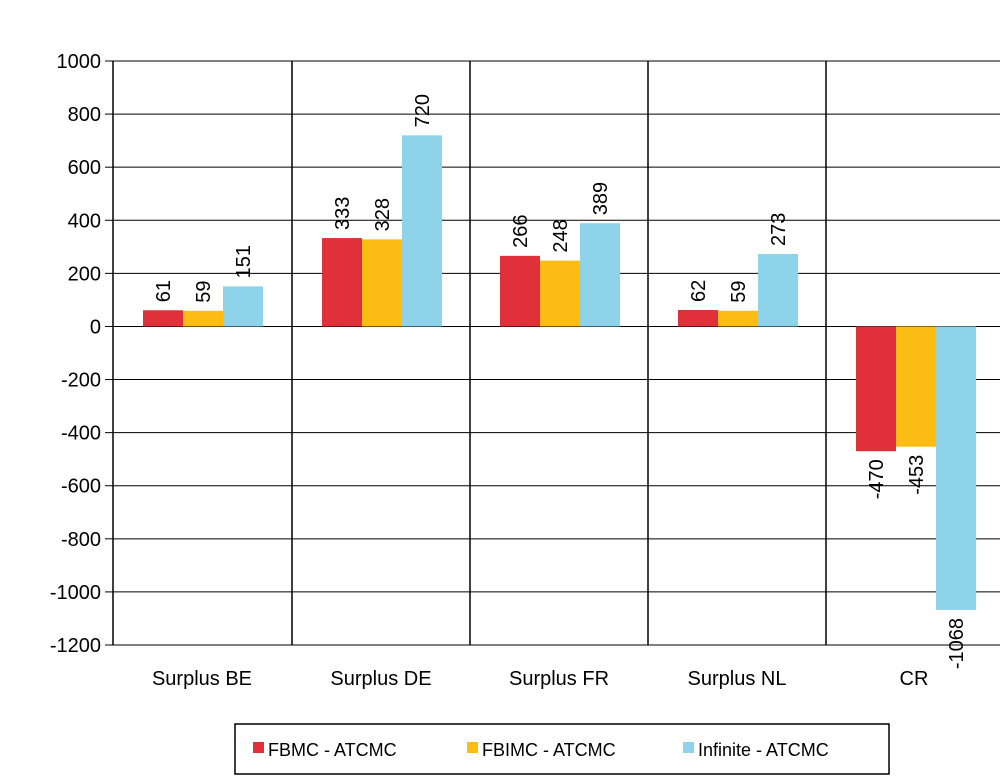  What do you see at coordinates (380, 679) in the screenshot?
I see `category-label: Surplus DE` at bounding box center [380, 679].